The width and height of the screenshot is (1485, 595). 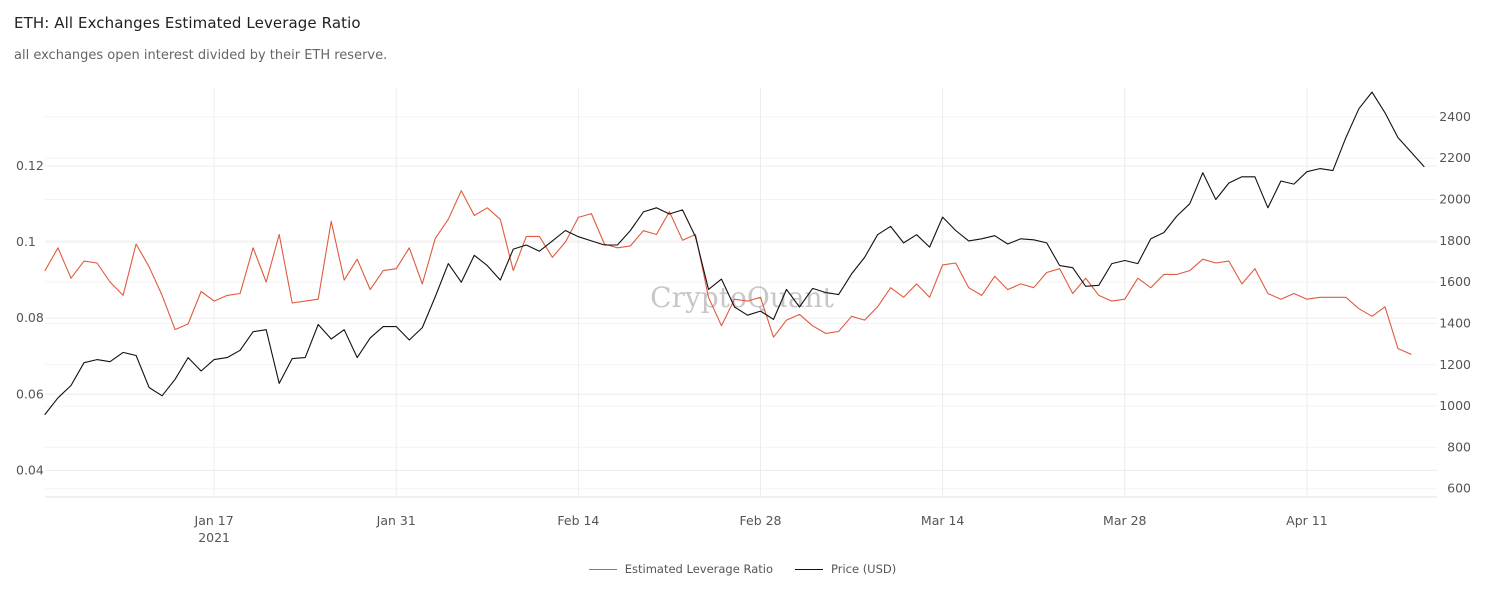 I want to click on x-tick-label: Feb 14, so click(x=578, y=520).